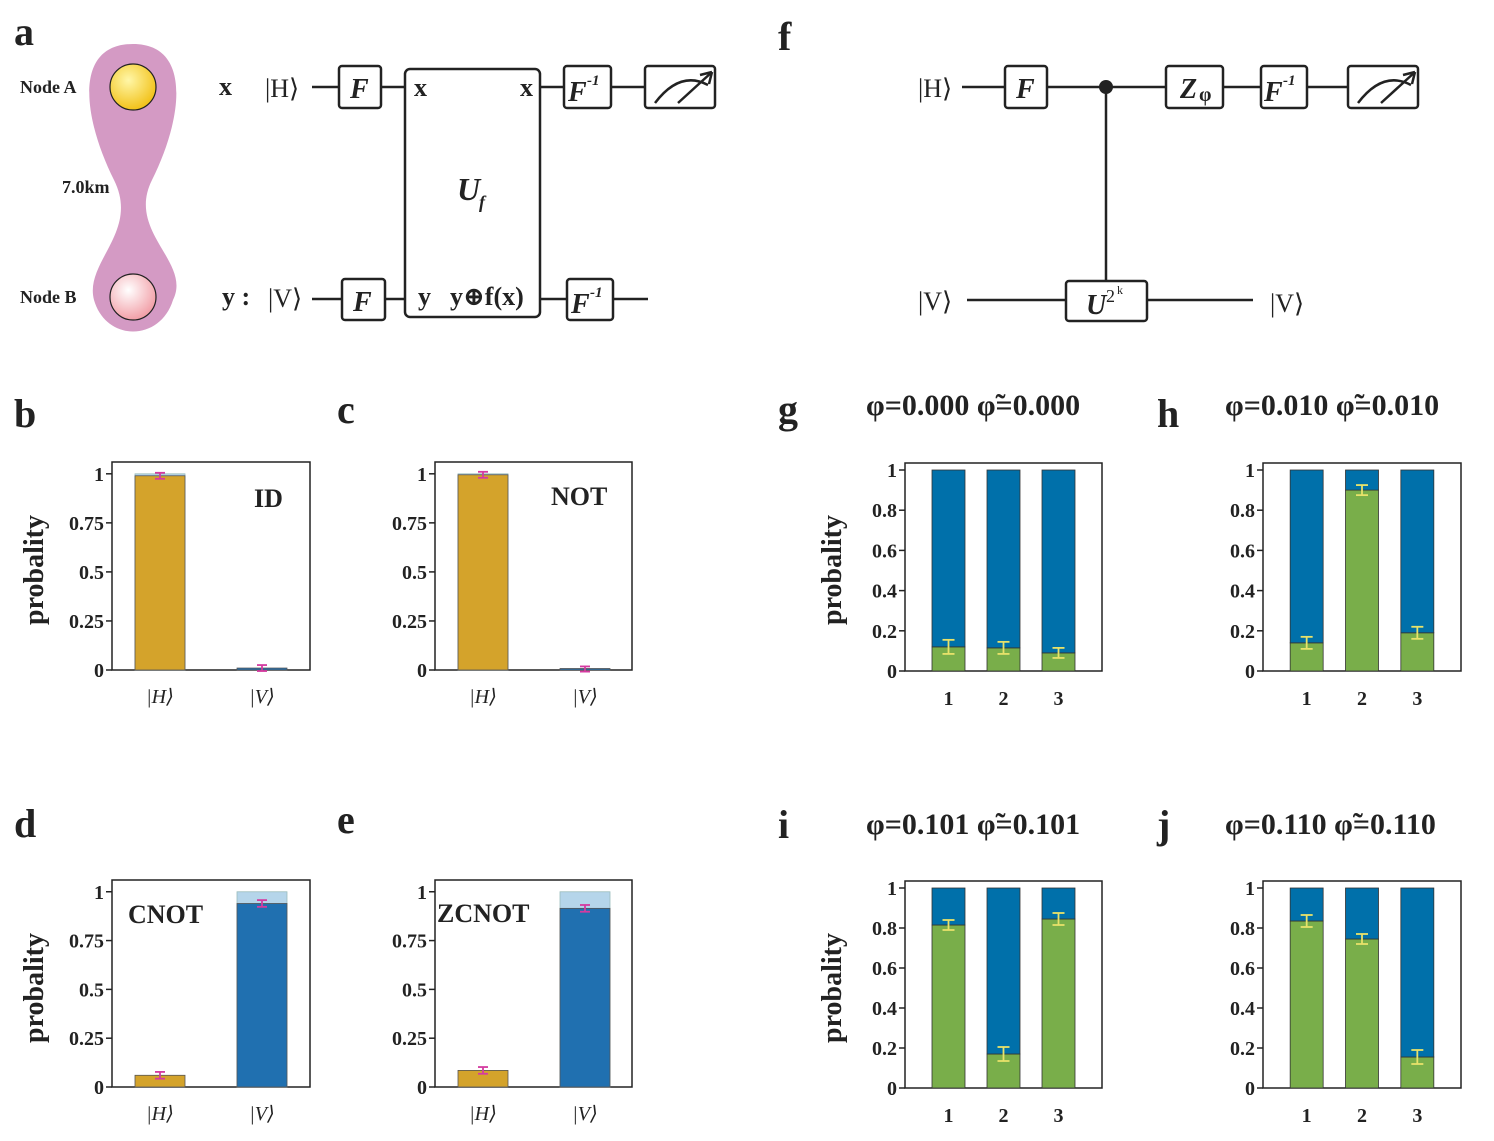 The width and height of the screenshot is (1494, 1141). I want to click on gate-u-sup: 2, so click(1110, 296).